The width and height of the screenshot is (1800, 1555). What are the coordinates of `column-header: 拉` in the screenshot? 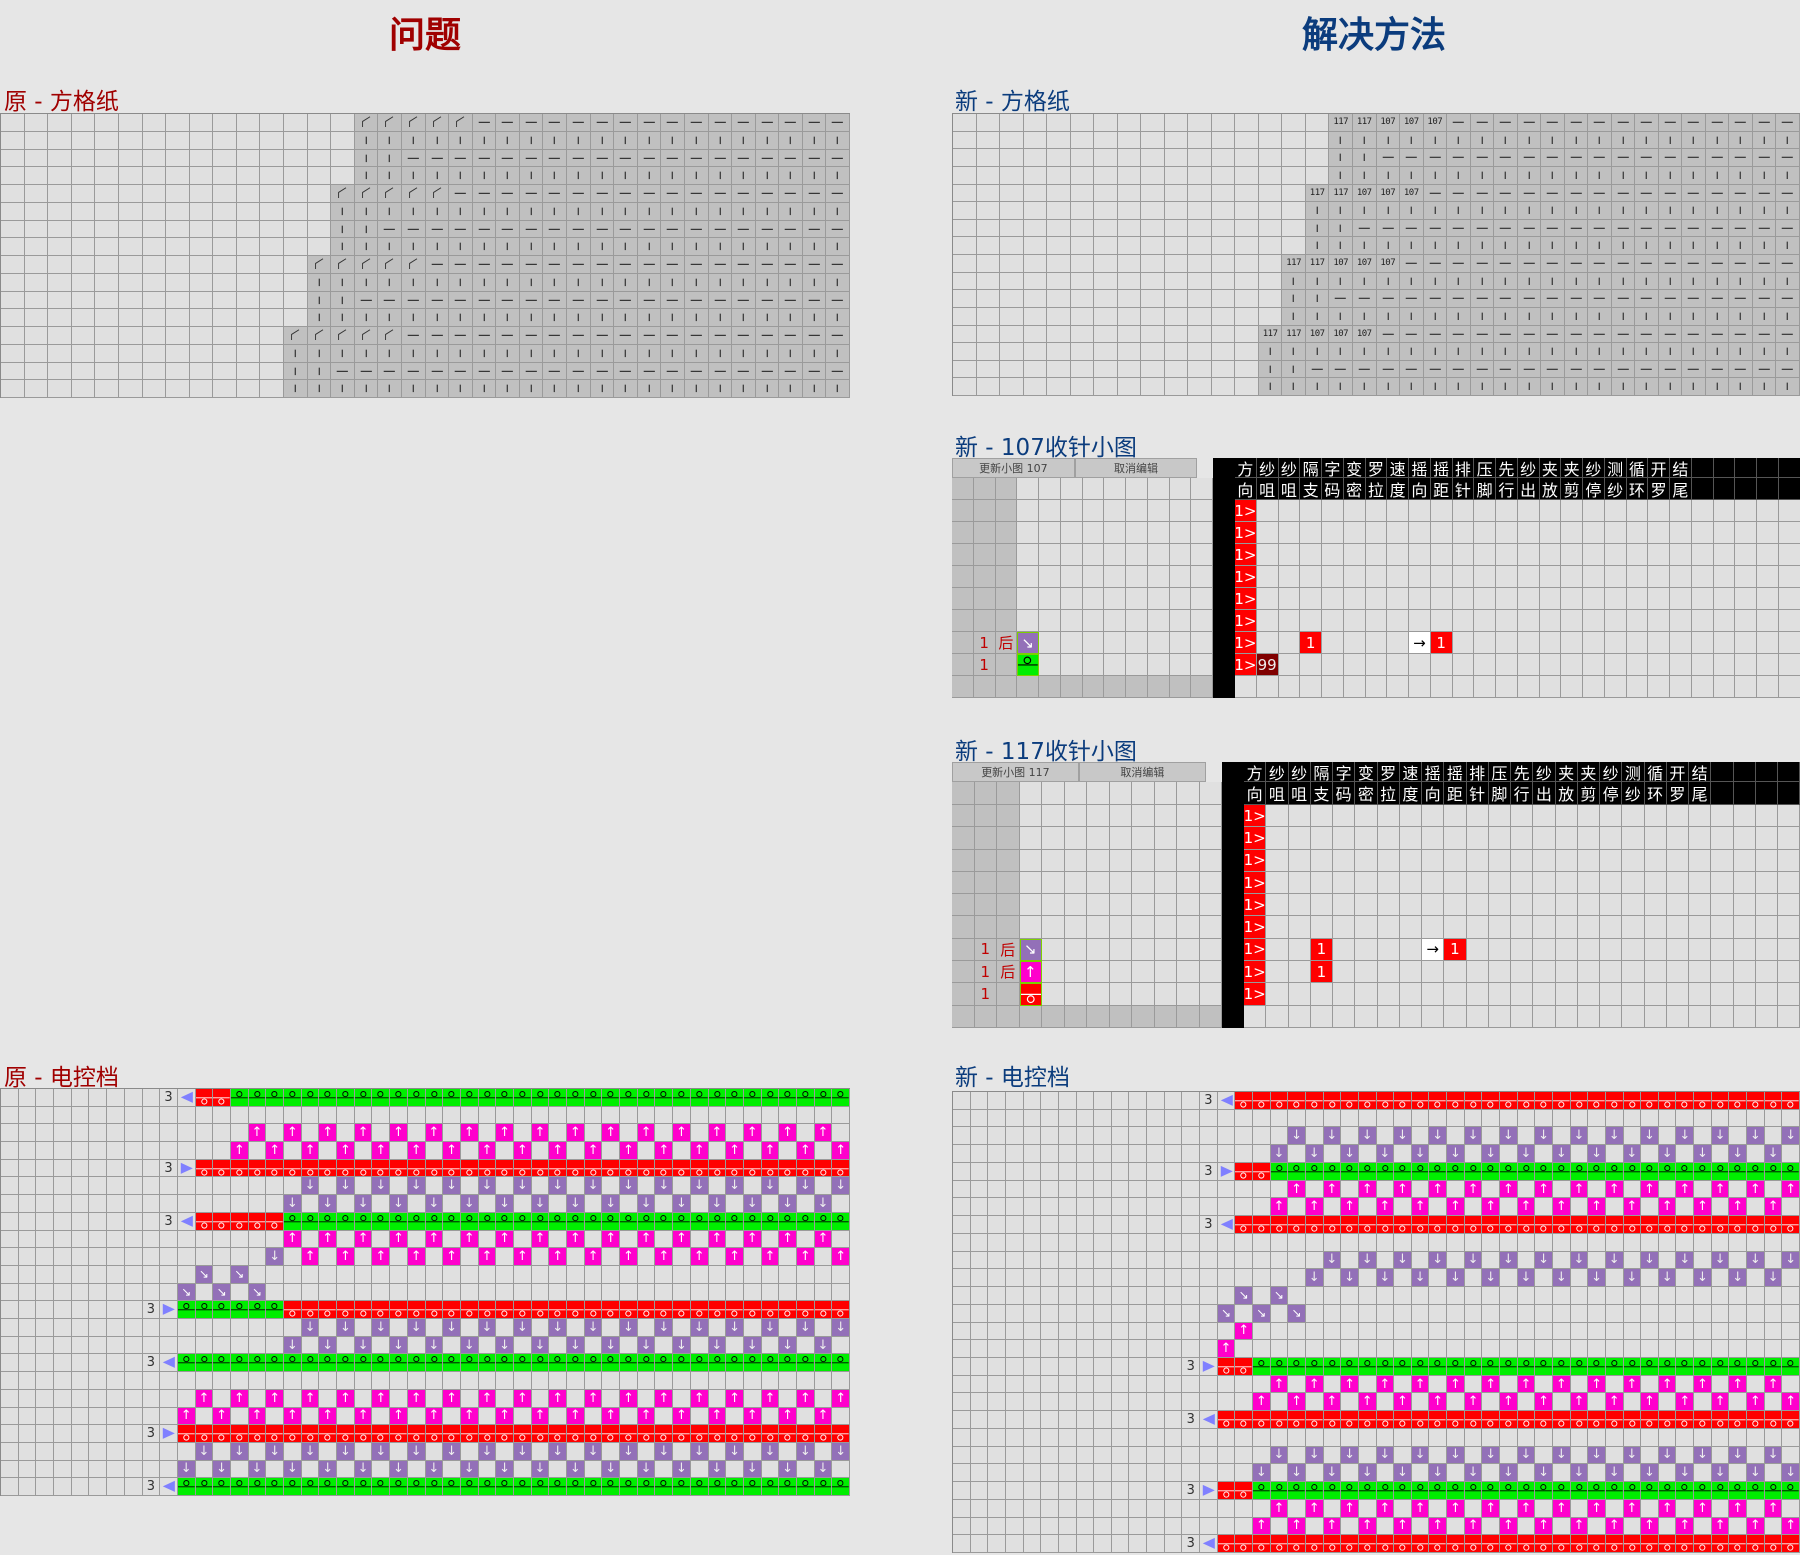 It's located at (1376, 489).